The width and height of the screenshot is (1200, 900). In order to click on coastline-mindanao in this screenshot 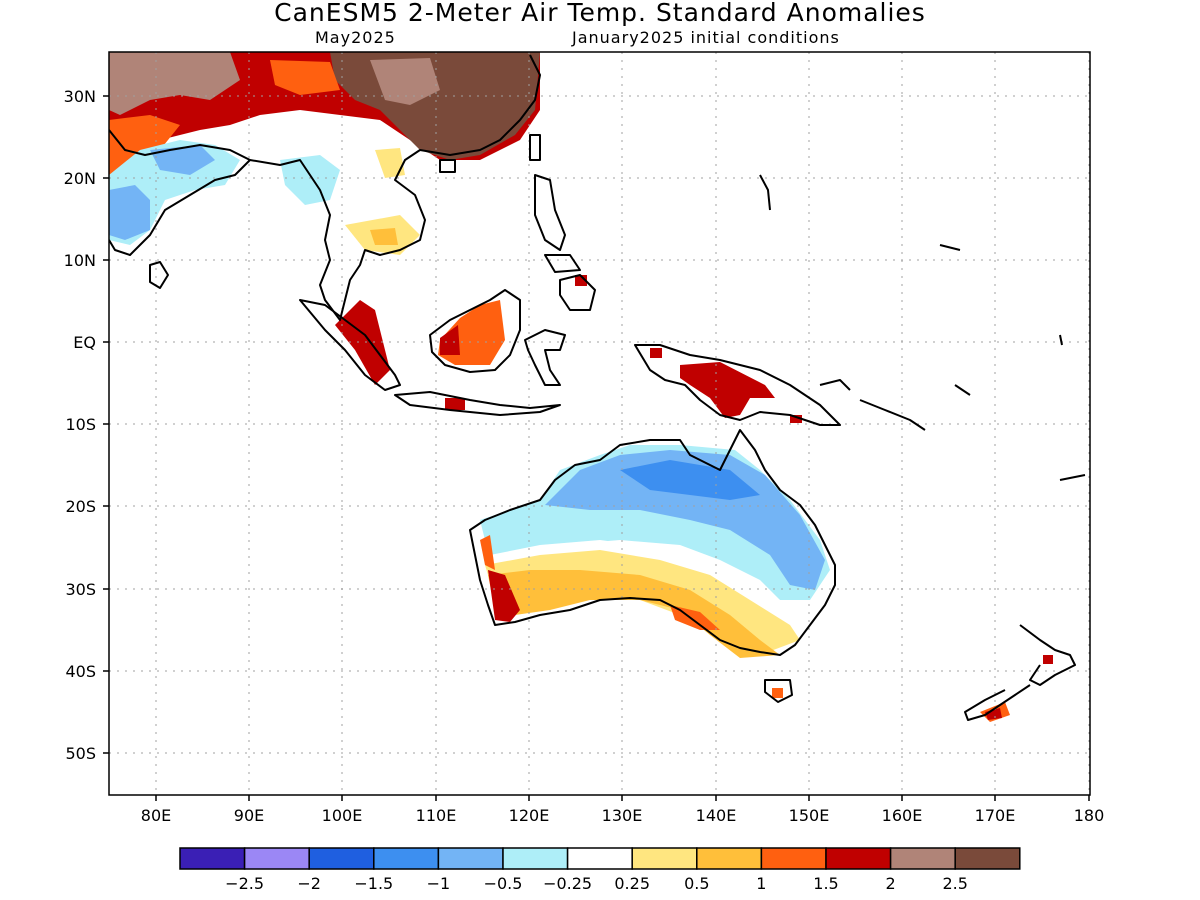, I will do `click(577, 292)`.